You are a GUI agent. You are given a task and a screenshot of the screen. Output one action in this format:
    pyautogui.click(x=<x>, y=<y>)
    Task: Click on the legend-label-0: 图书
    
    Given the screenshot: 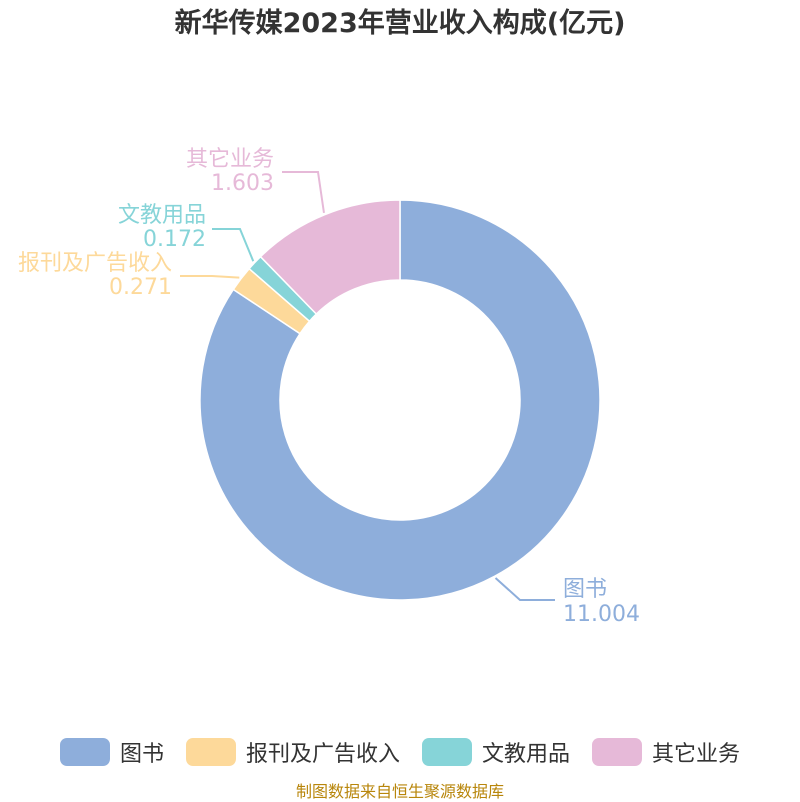 What is the action you would take?
    pyautogui.click(x=141, y=754)
    